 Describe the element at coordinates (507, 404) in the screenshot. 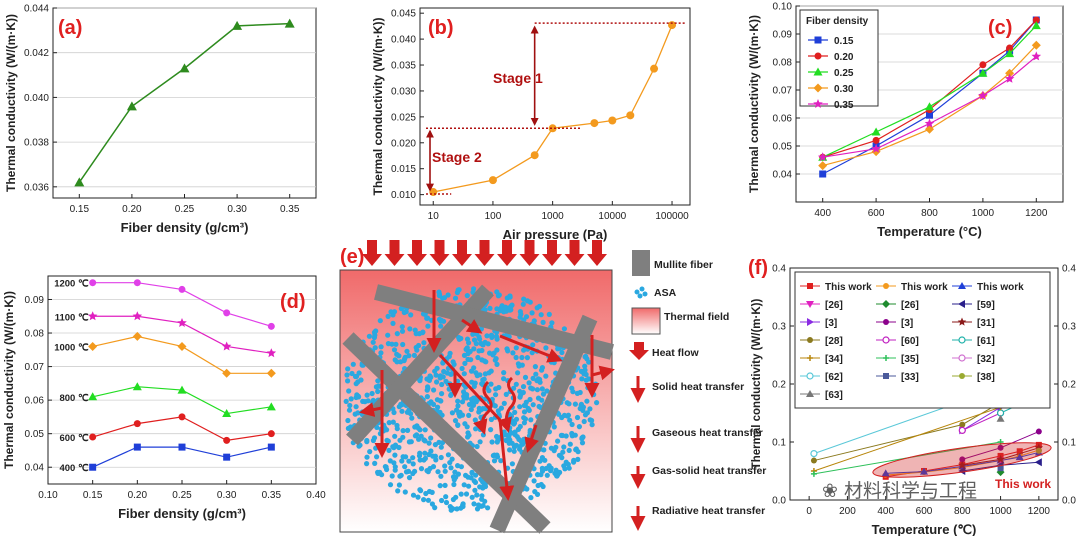

I see `gas-solid-arrow` at that location.